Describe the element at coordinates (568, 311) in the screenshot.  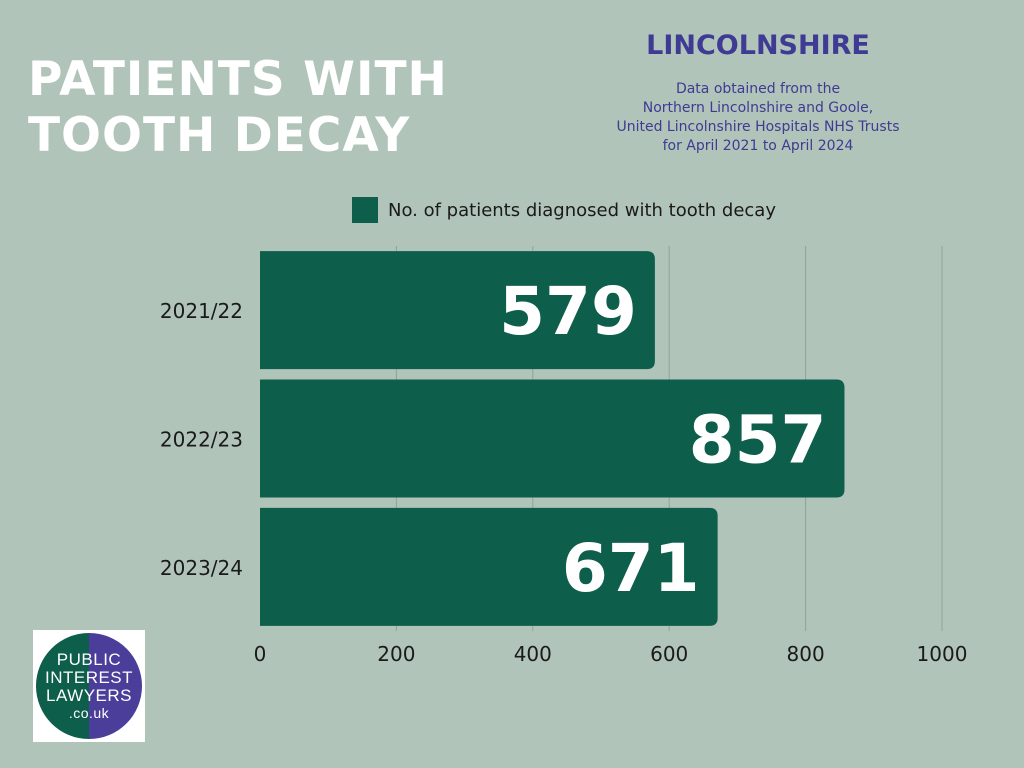
I see `value-label-2021/22: 579` at that location.